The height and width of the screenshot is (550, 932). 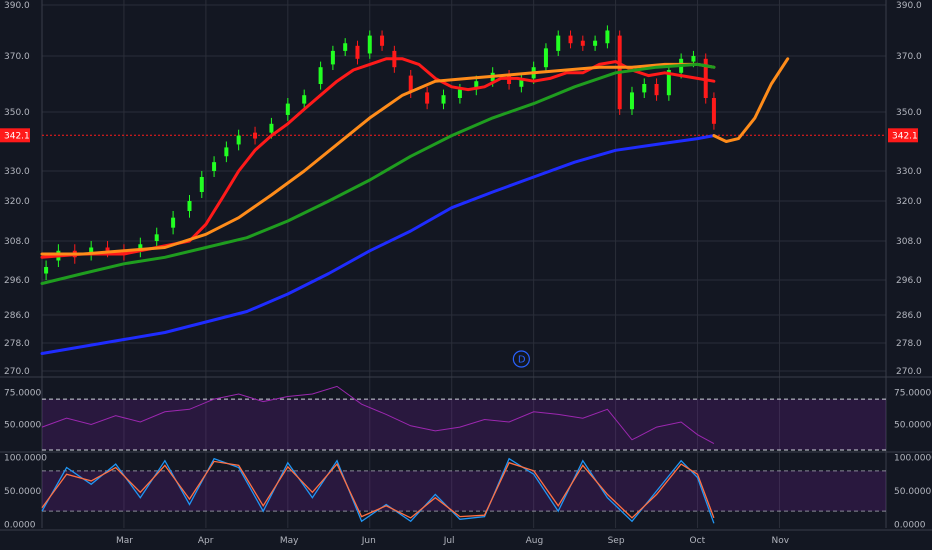 What do you see at coordinates (912, 492) in the screenshot?
I see `stoch-y-tick-right: 50.0000` at bounding box center [912, 492].